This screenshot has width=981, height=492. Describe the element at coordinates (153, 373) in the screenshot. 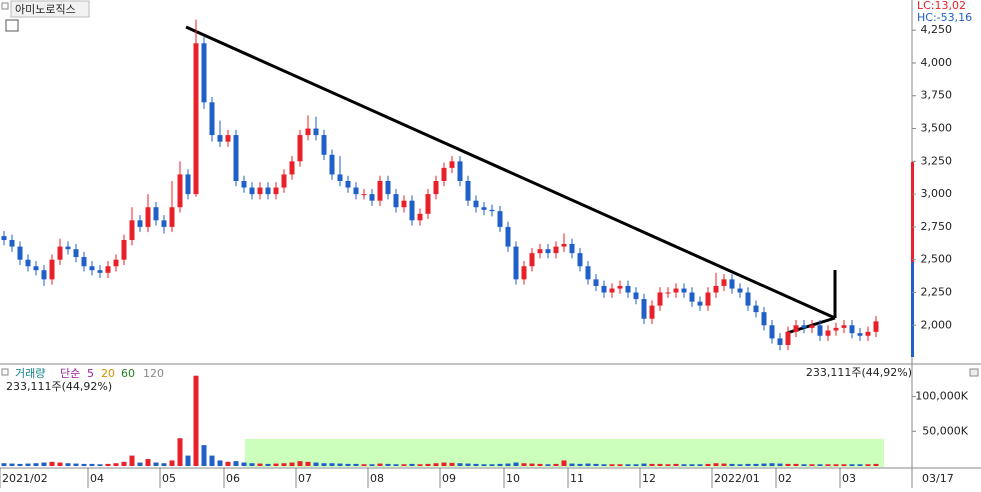

I see `ma-period: 120` at that location.